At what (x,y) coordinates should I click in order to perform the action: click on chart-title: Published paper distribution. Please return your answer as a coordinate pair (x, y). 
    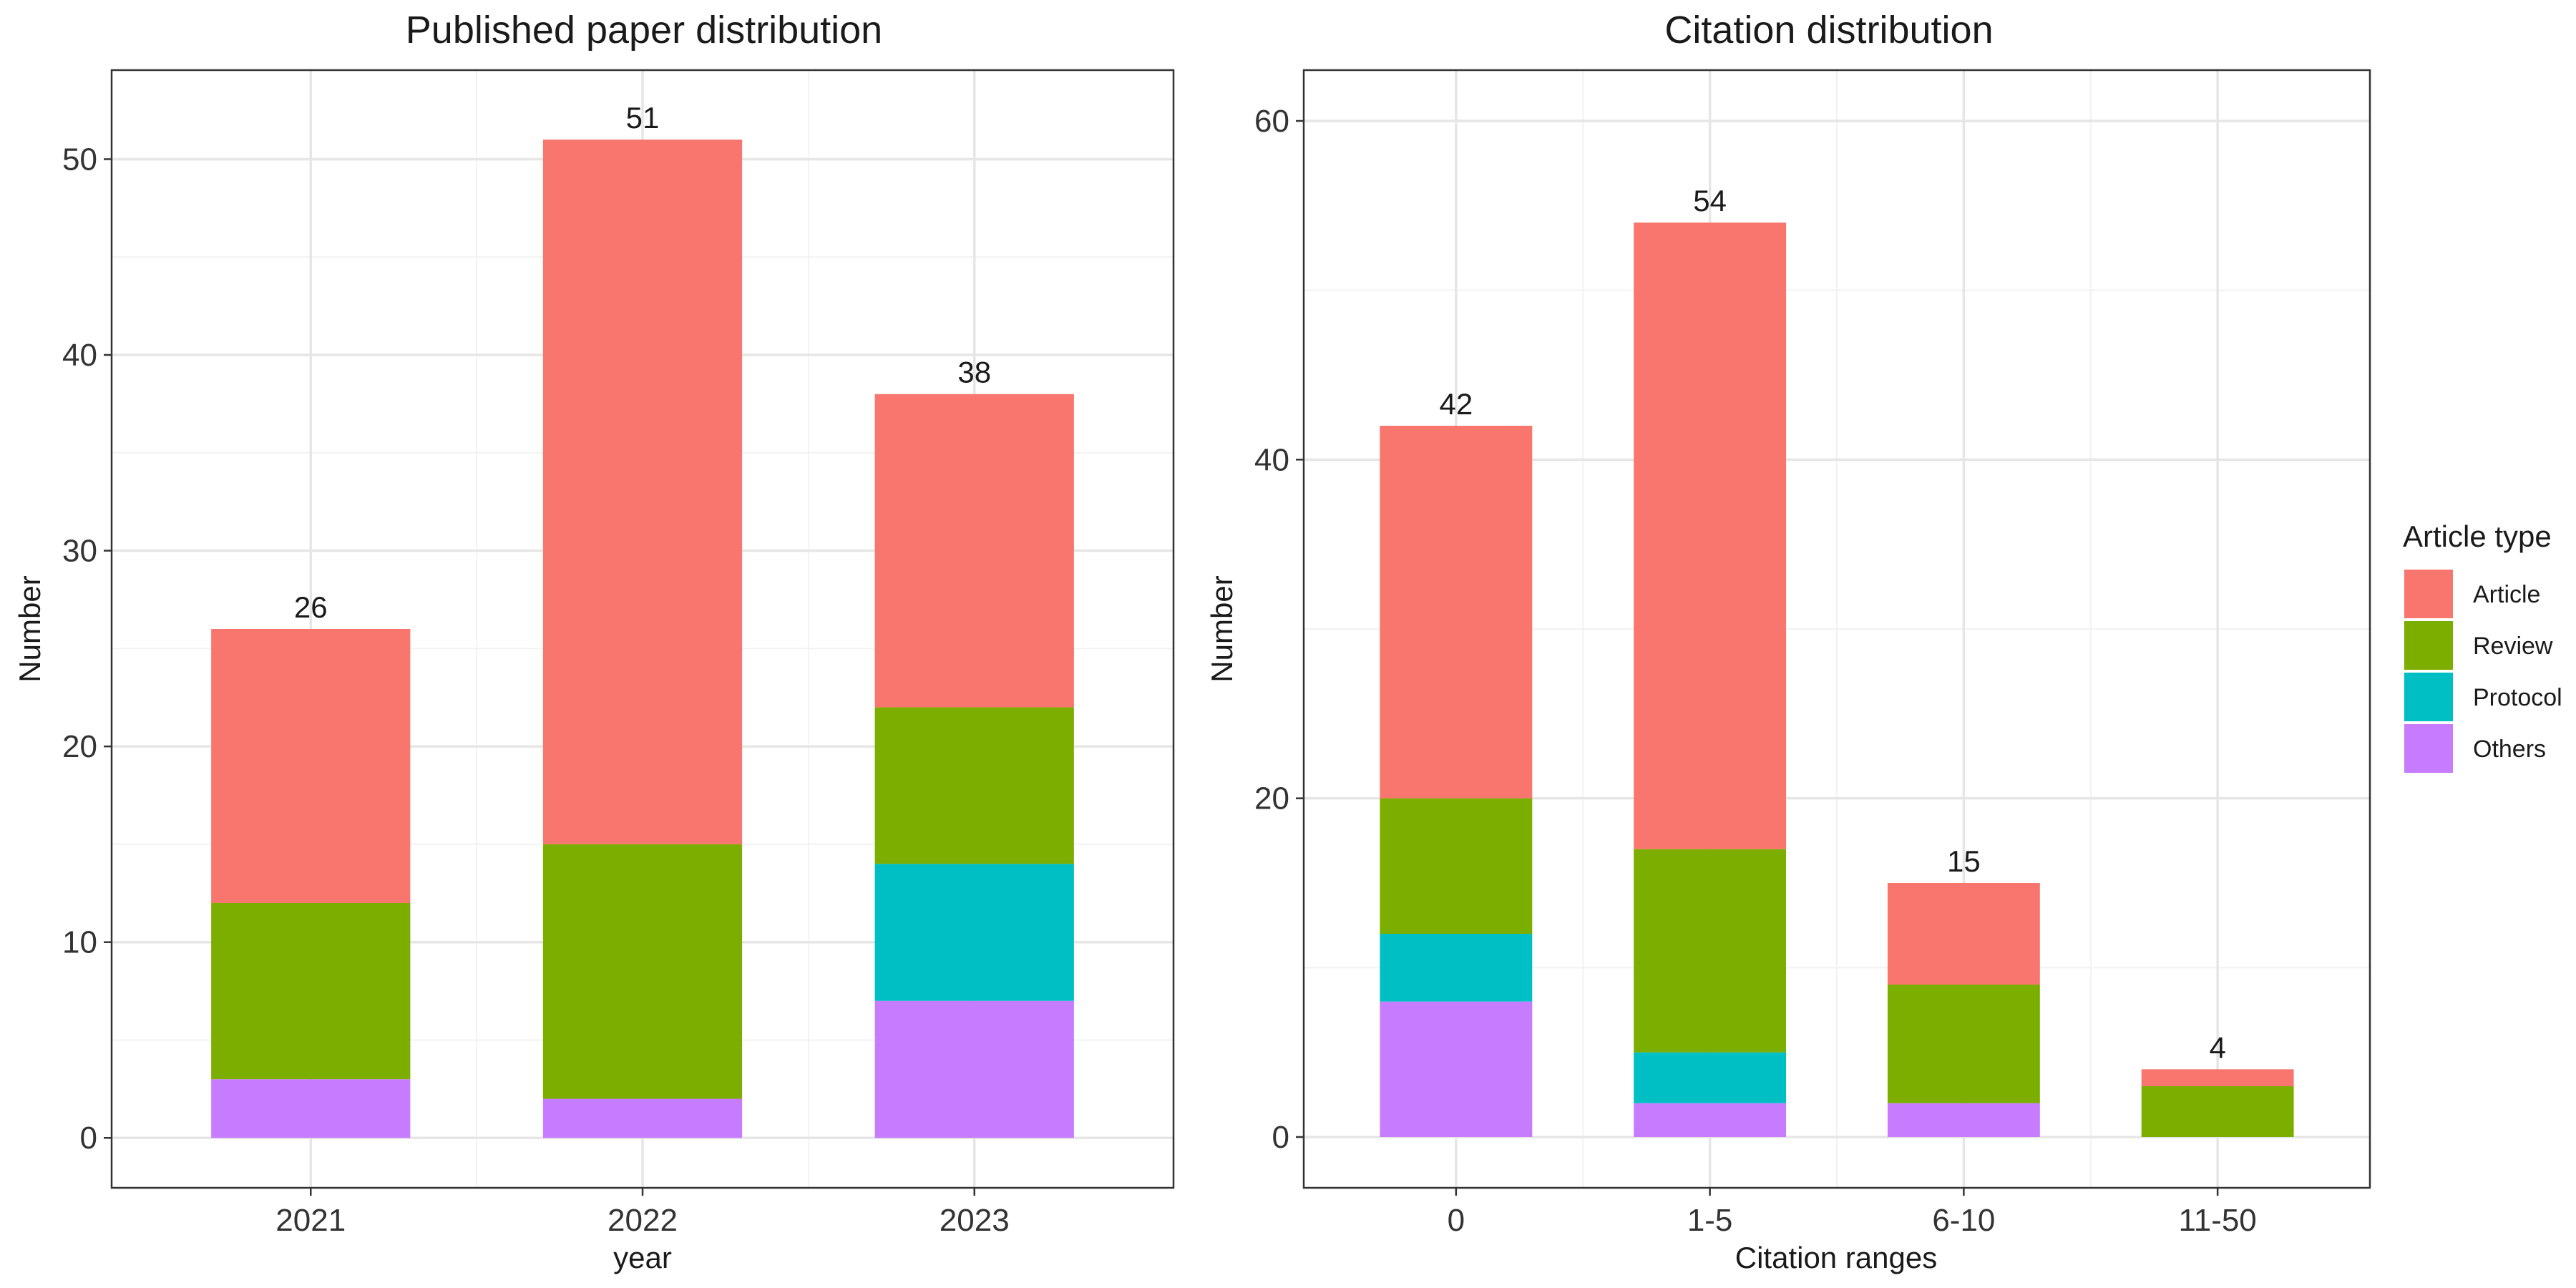
    Looking at the image, I should click on (644, 30).